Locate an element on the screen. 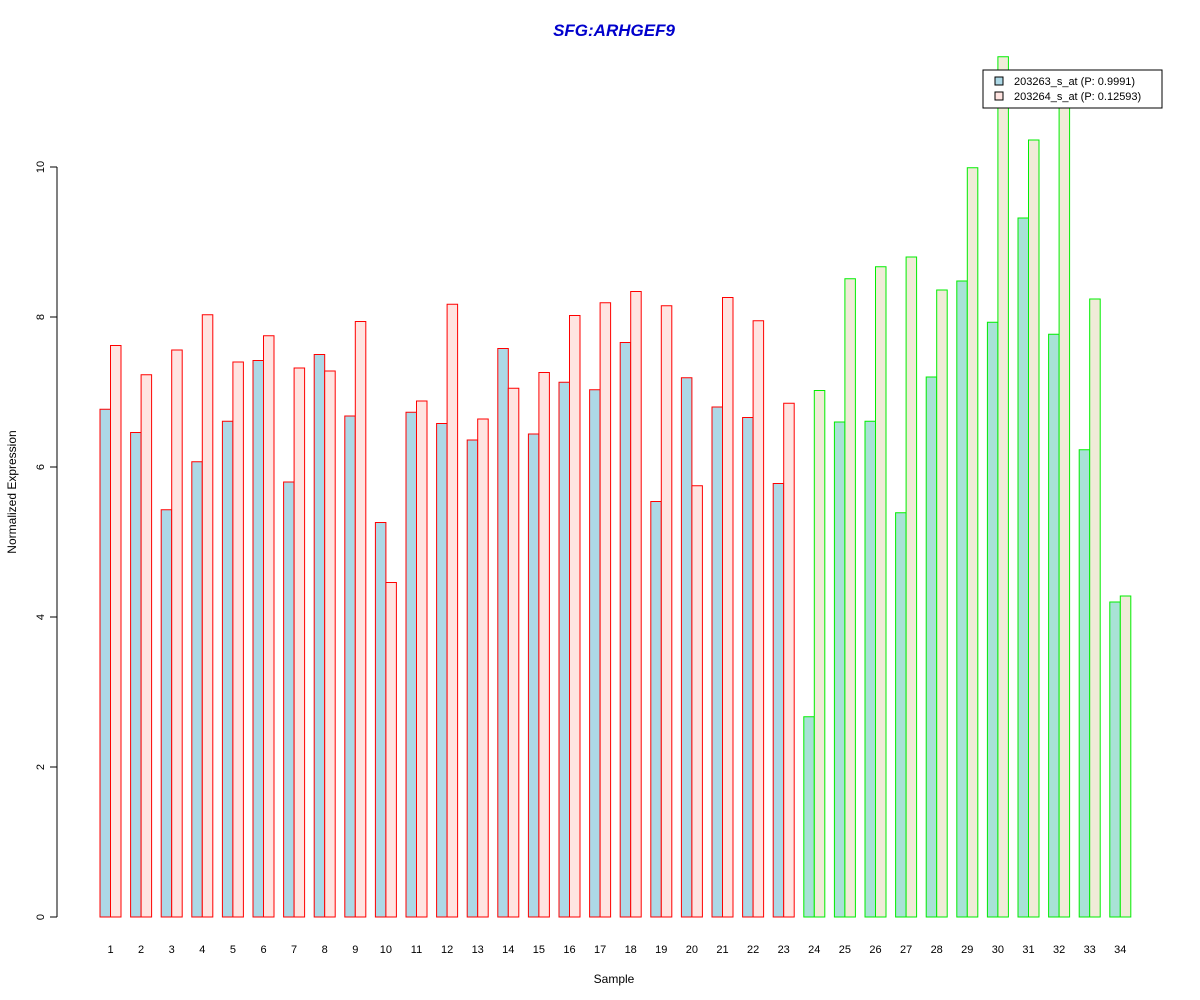 Image resolution: width=1200 pixels, height=1000 pixels. x-tick-label: 8 is located at coordinates (325, 950).